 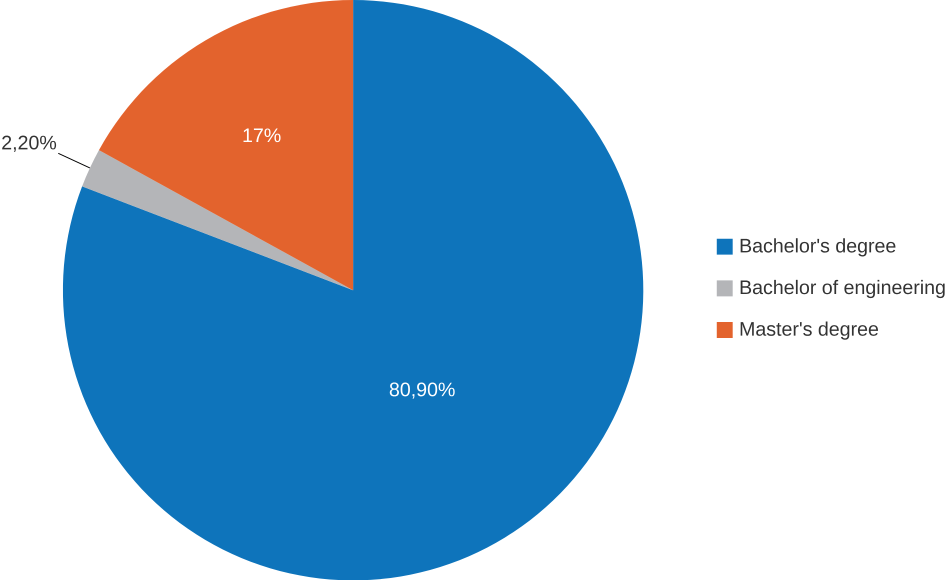 What do you see at coordinates (422, 390) in the screenshot?
I see `data-label: 80,90%` at bounding box center [422, 390].